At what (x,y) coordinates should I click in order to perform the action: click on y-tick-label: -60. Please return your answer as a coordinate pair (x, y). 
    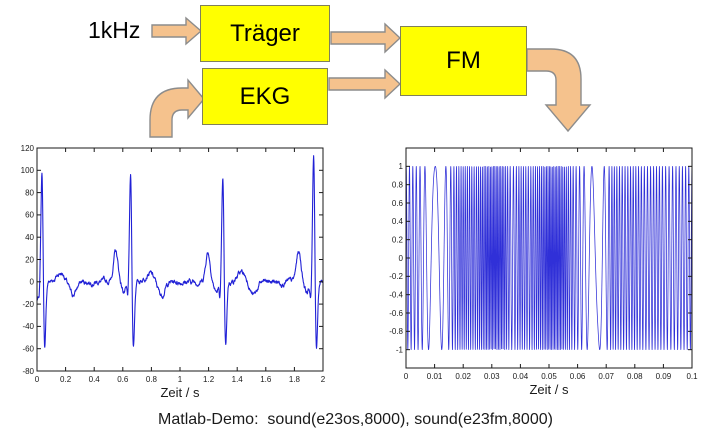
    Looking at the image, I should click on (28, 349).